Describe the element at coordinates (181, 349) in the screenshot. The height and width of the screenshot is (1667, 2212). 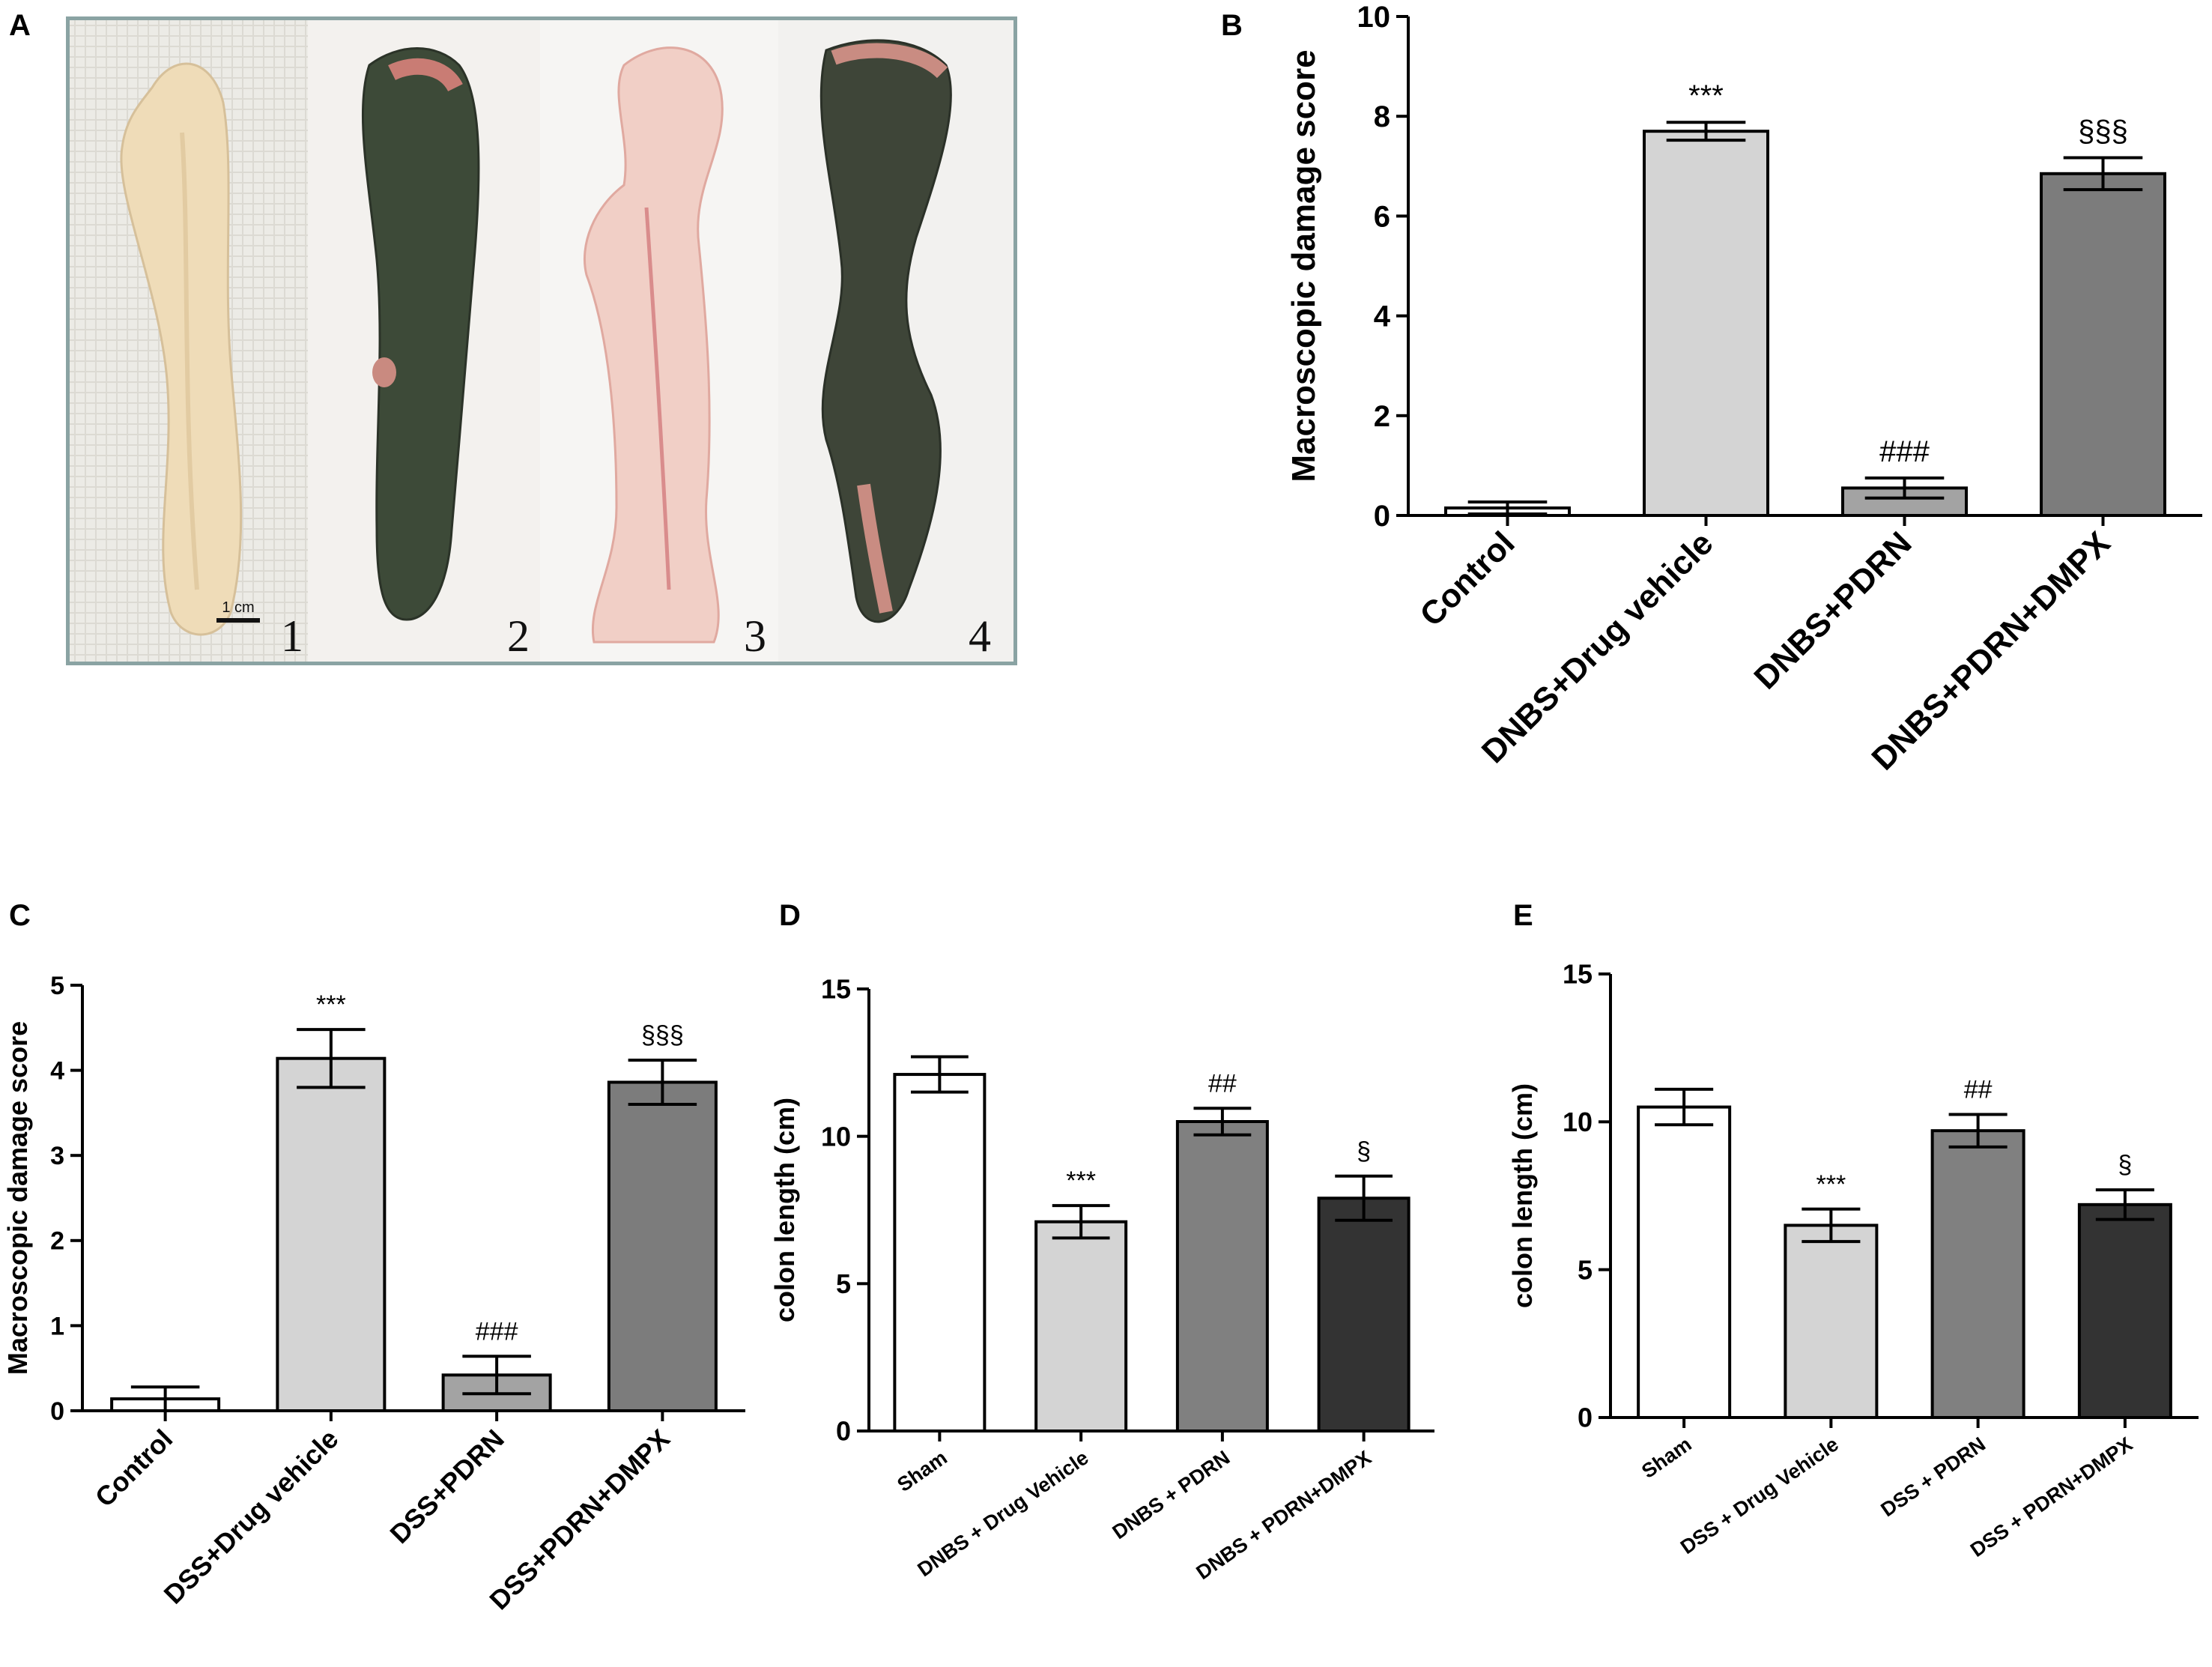
I see `specimen-1-colon` at that location.